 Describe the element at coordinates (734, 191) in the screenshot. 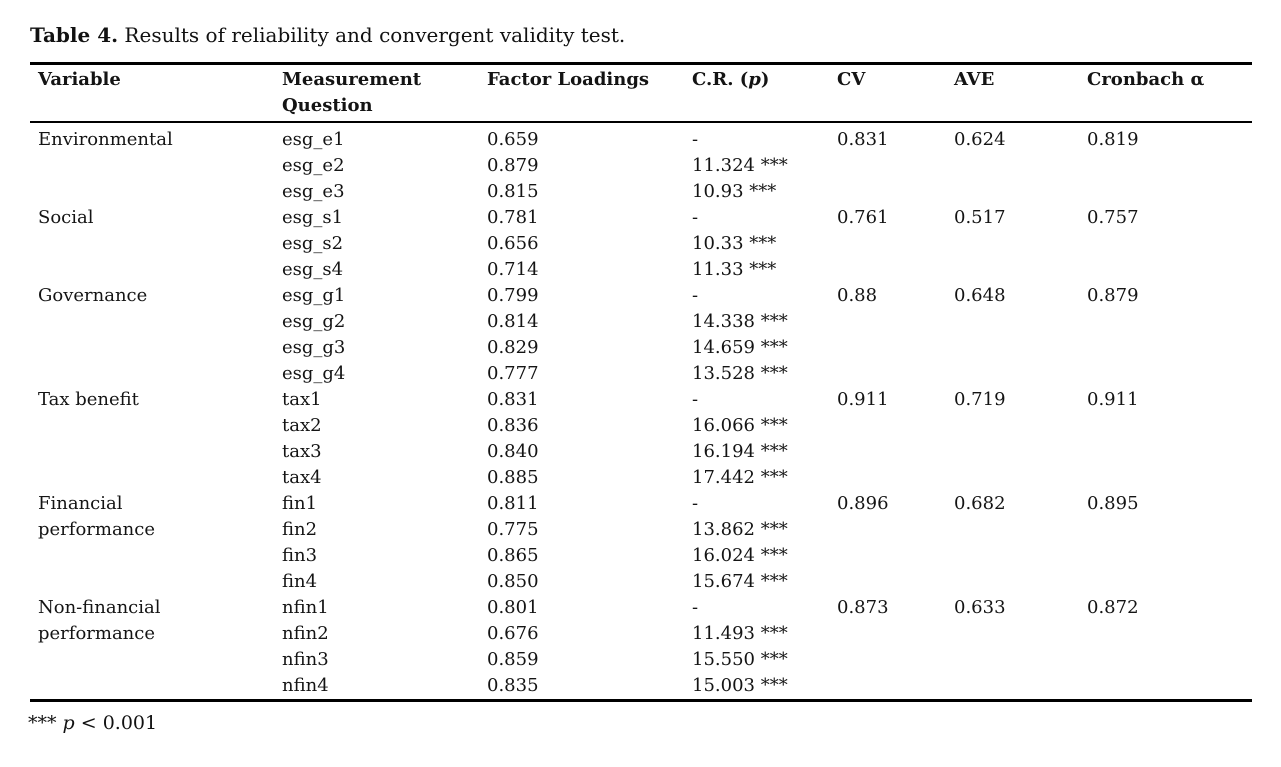

I see `cr-cell-text: 10.93 ***` at that location.